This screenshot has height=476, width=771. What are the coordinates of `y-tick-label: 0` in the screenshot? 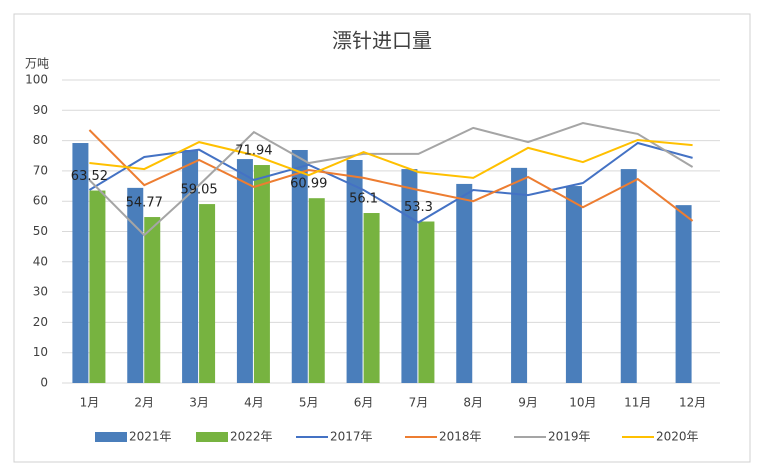 It's located at (44, 383).